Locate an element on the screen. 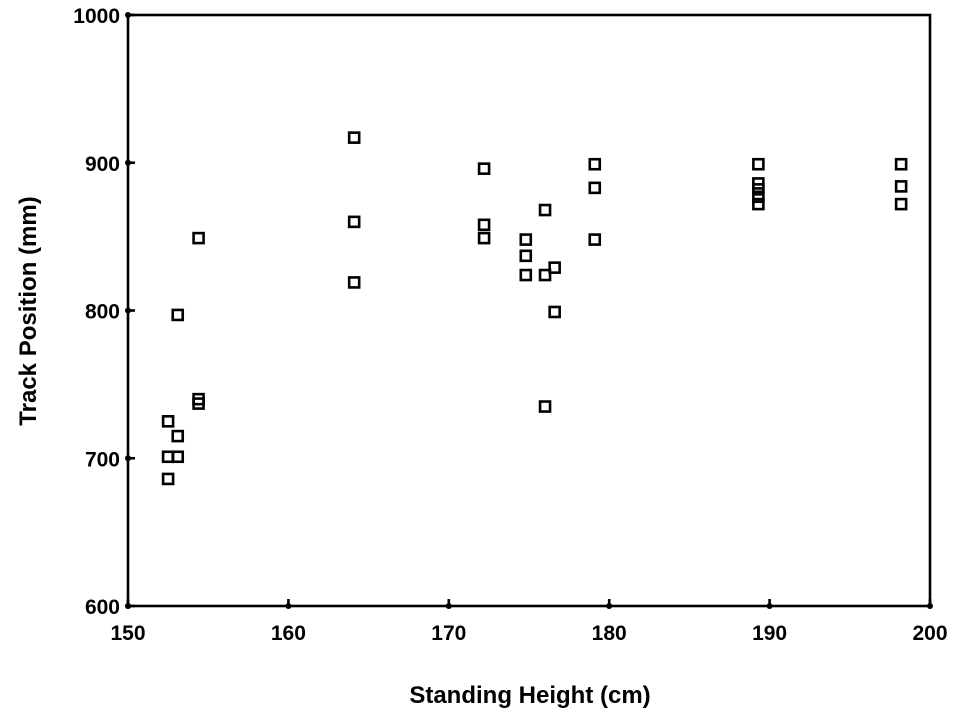 The image size is (957, 718). y-tick-label: 700 is located at coordinates (102, 459).